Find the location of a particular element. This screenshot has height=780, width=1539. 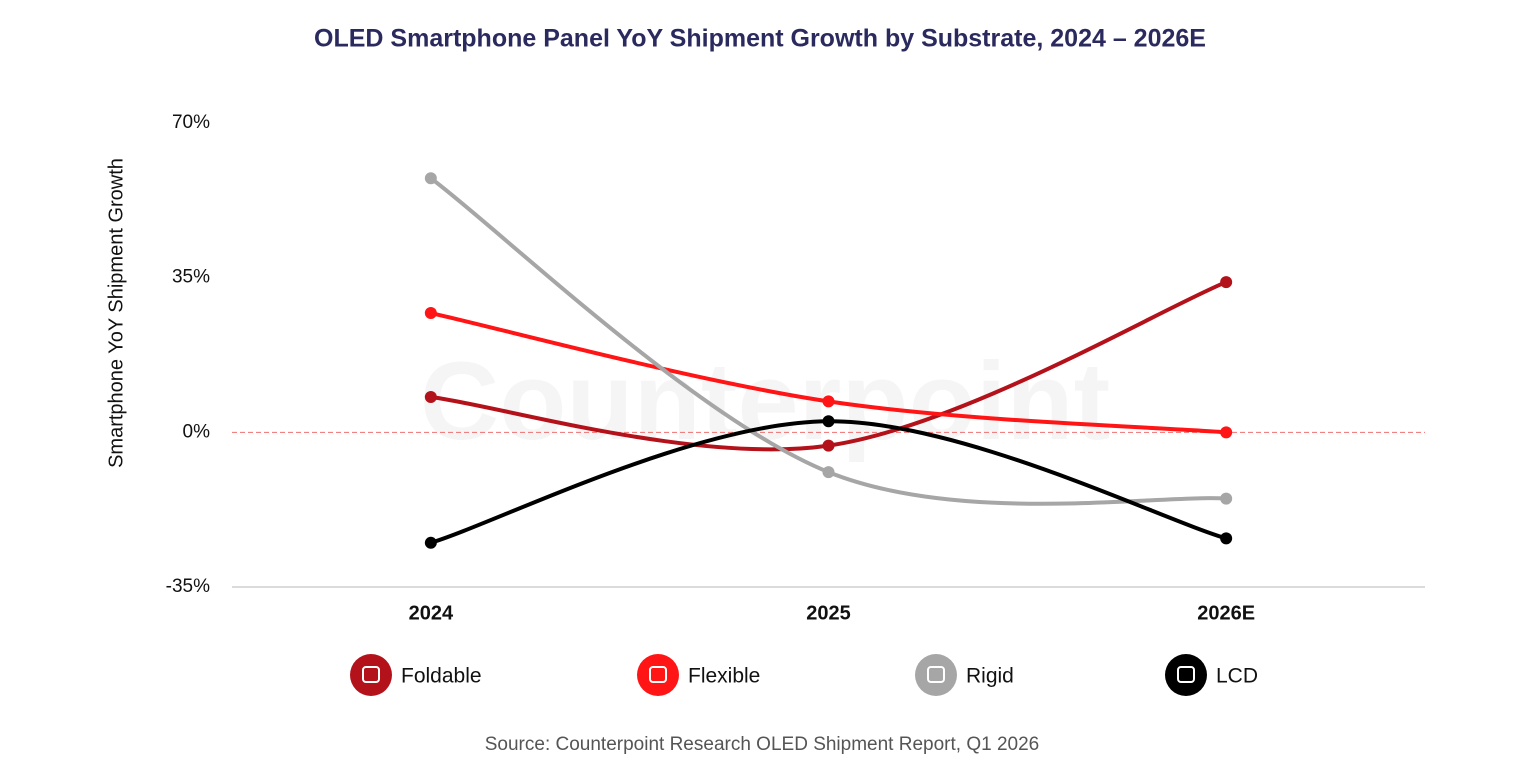

legend-label: LCD is located at coordinates (1237, 676).